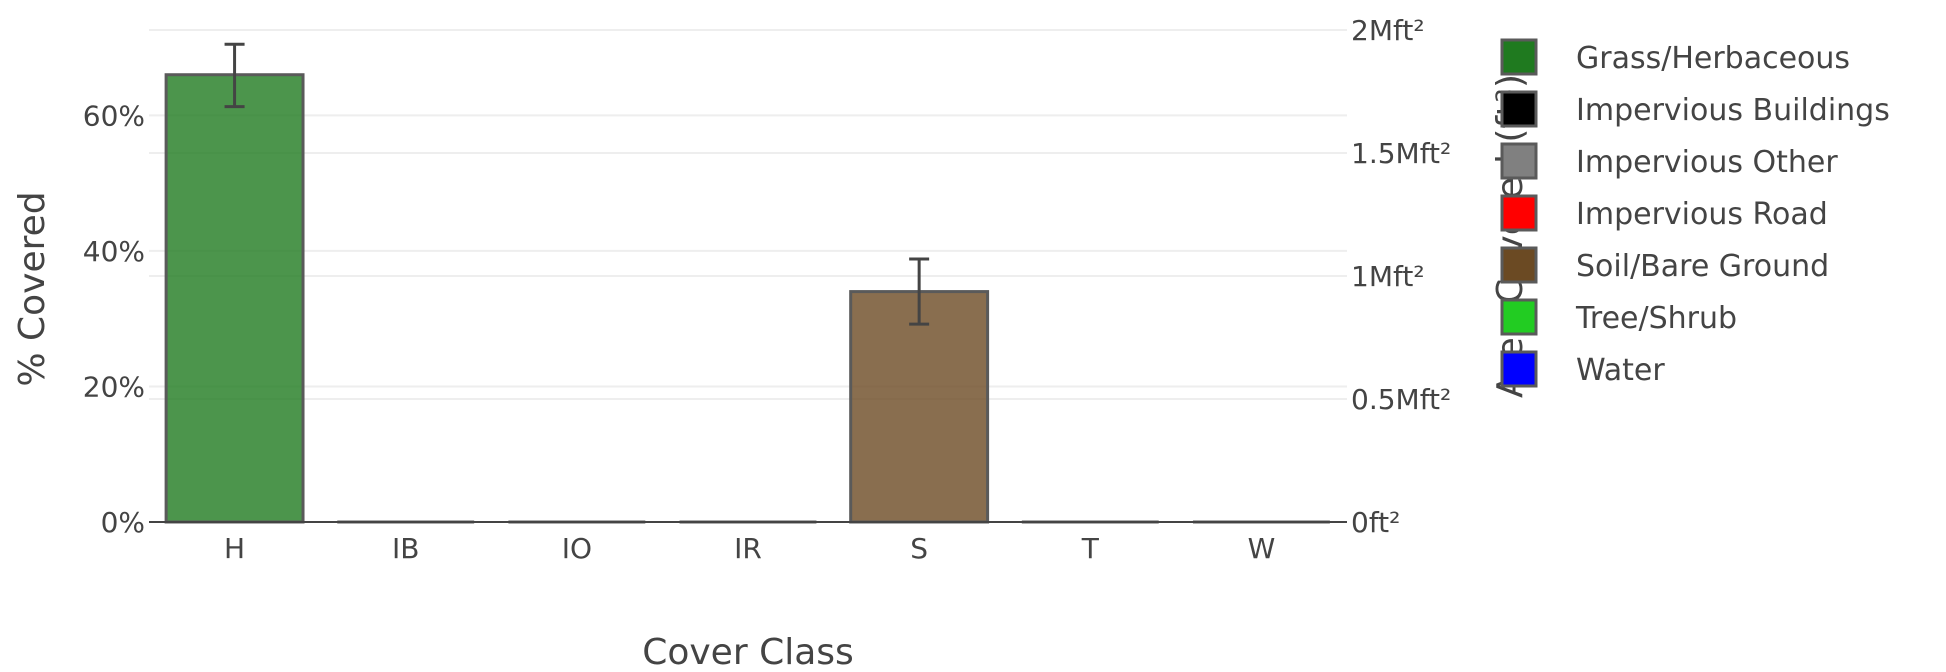 The height and width of the screenshot is (672, 1946). I want to click on bar-H, so click(234, 298).